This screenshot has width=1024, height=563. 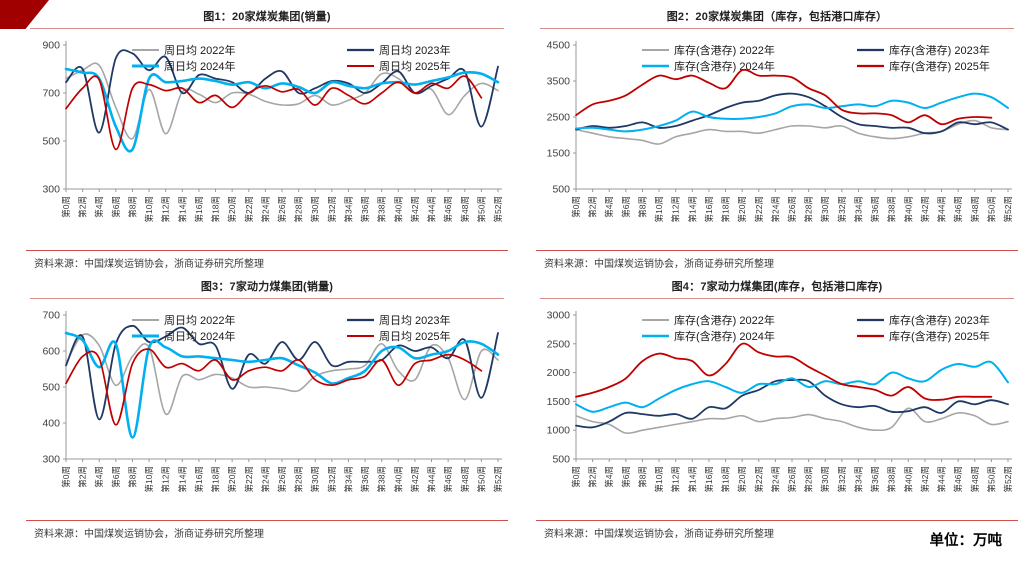 What do you see at coordinates (132, 477) in the screenshot?
I see `svg-text: 第8周` at bounding box center [132, 477].